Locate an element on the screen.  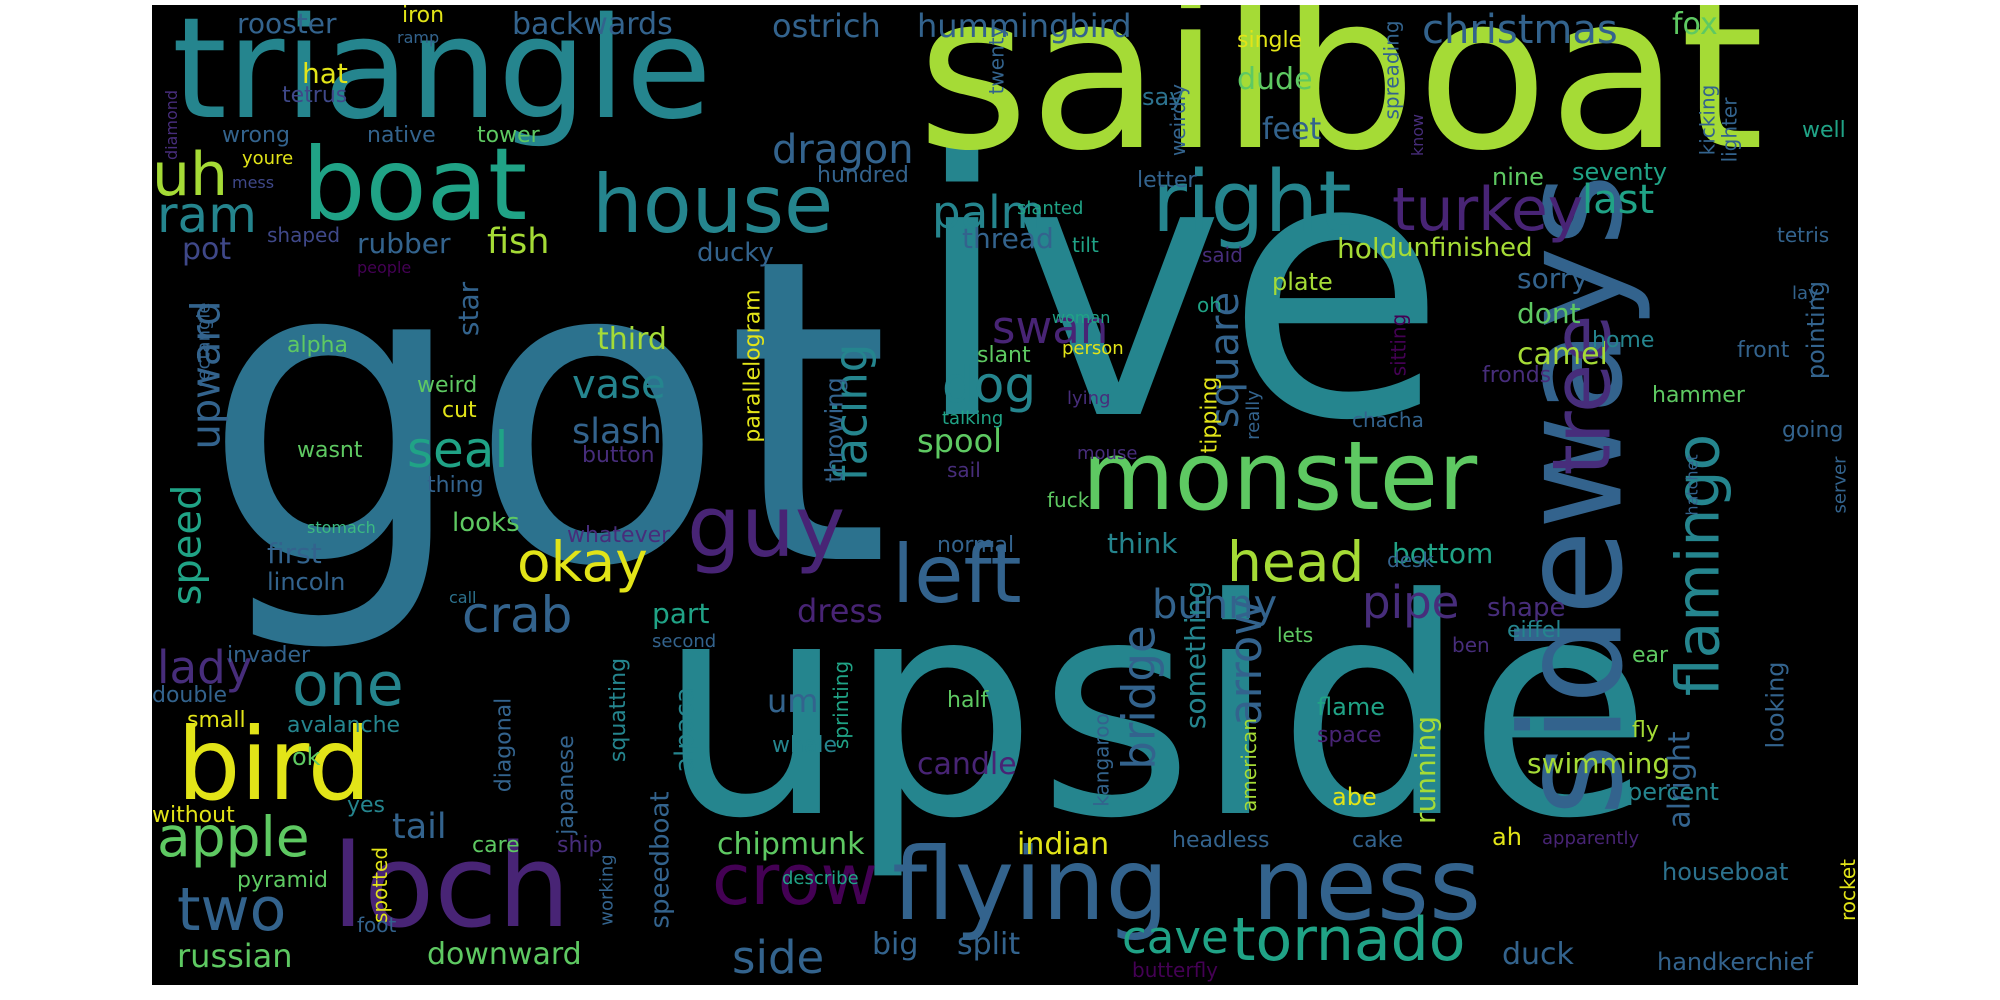
word-ben: ben is located at coordinates (1471, 645).